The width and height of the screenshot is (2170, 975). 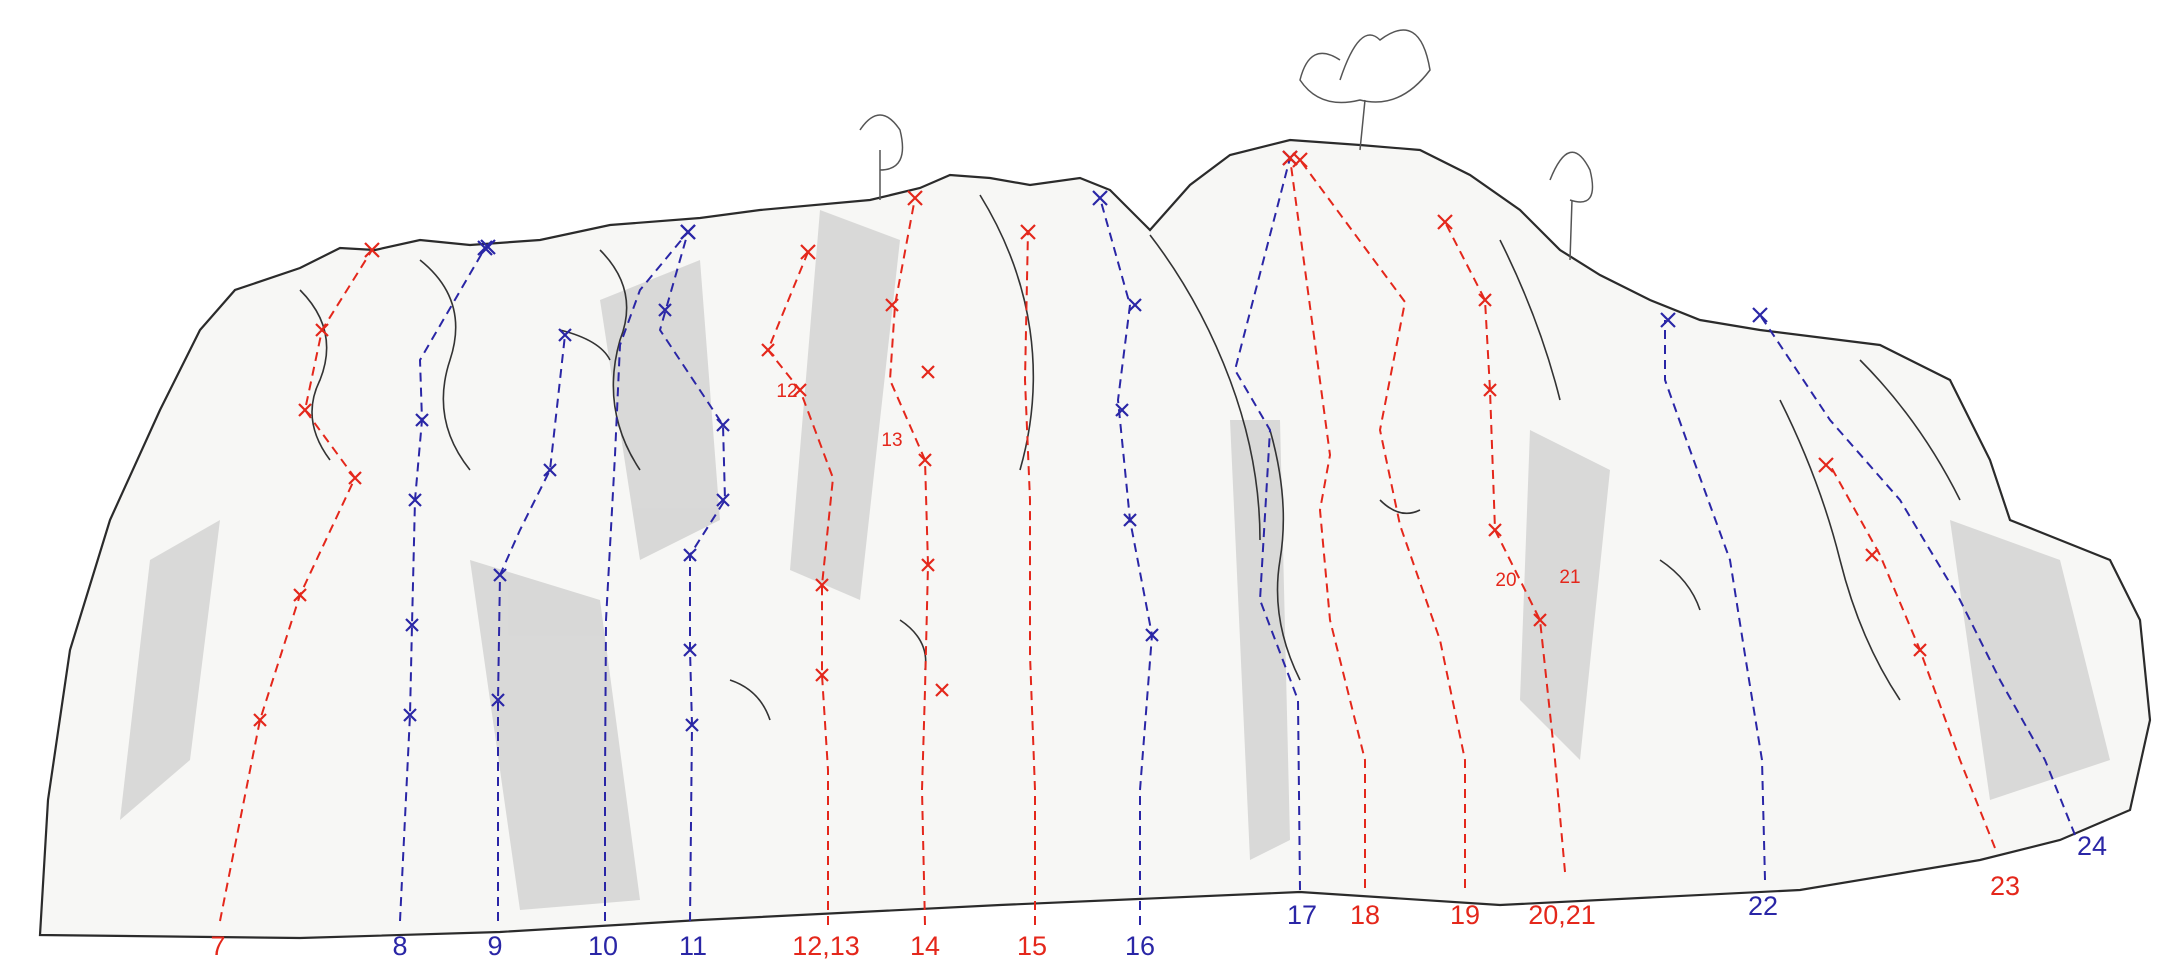 I want to click on route-8: 8, so click(x=442, y=600).